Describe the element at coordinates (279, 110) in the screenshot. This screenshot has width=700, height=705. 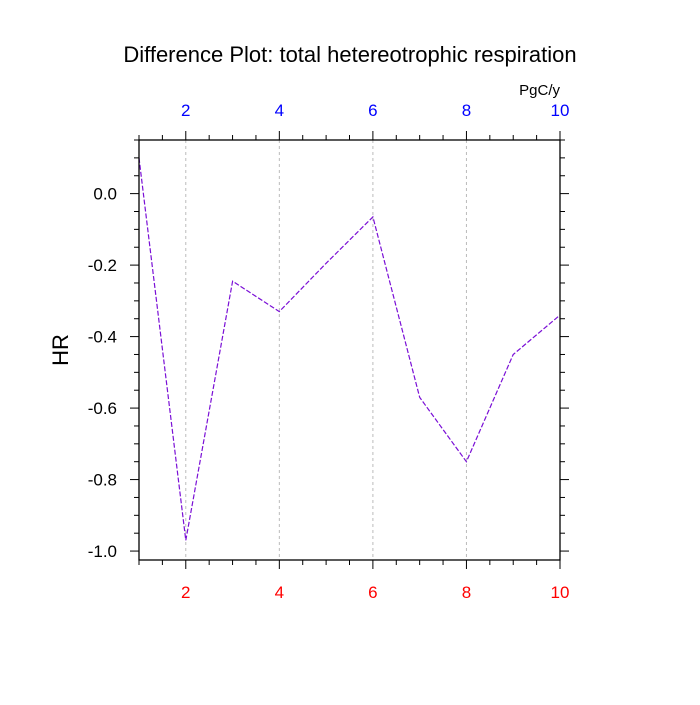
I see `x-top-tick-label: 4` at that location.